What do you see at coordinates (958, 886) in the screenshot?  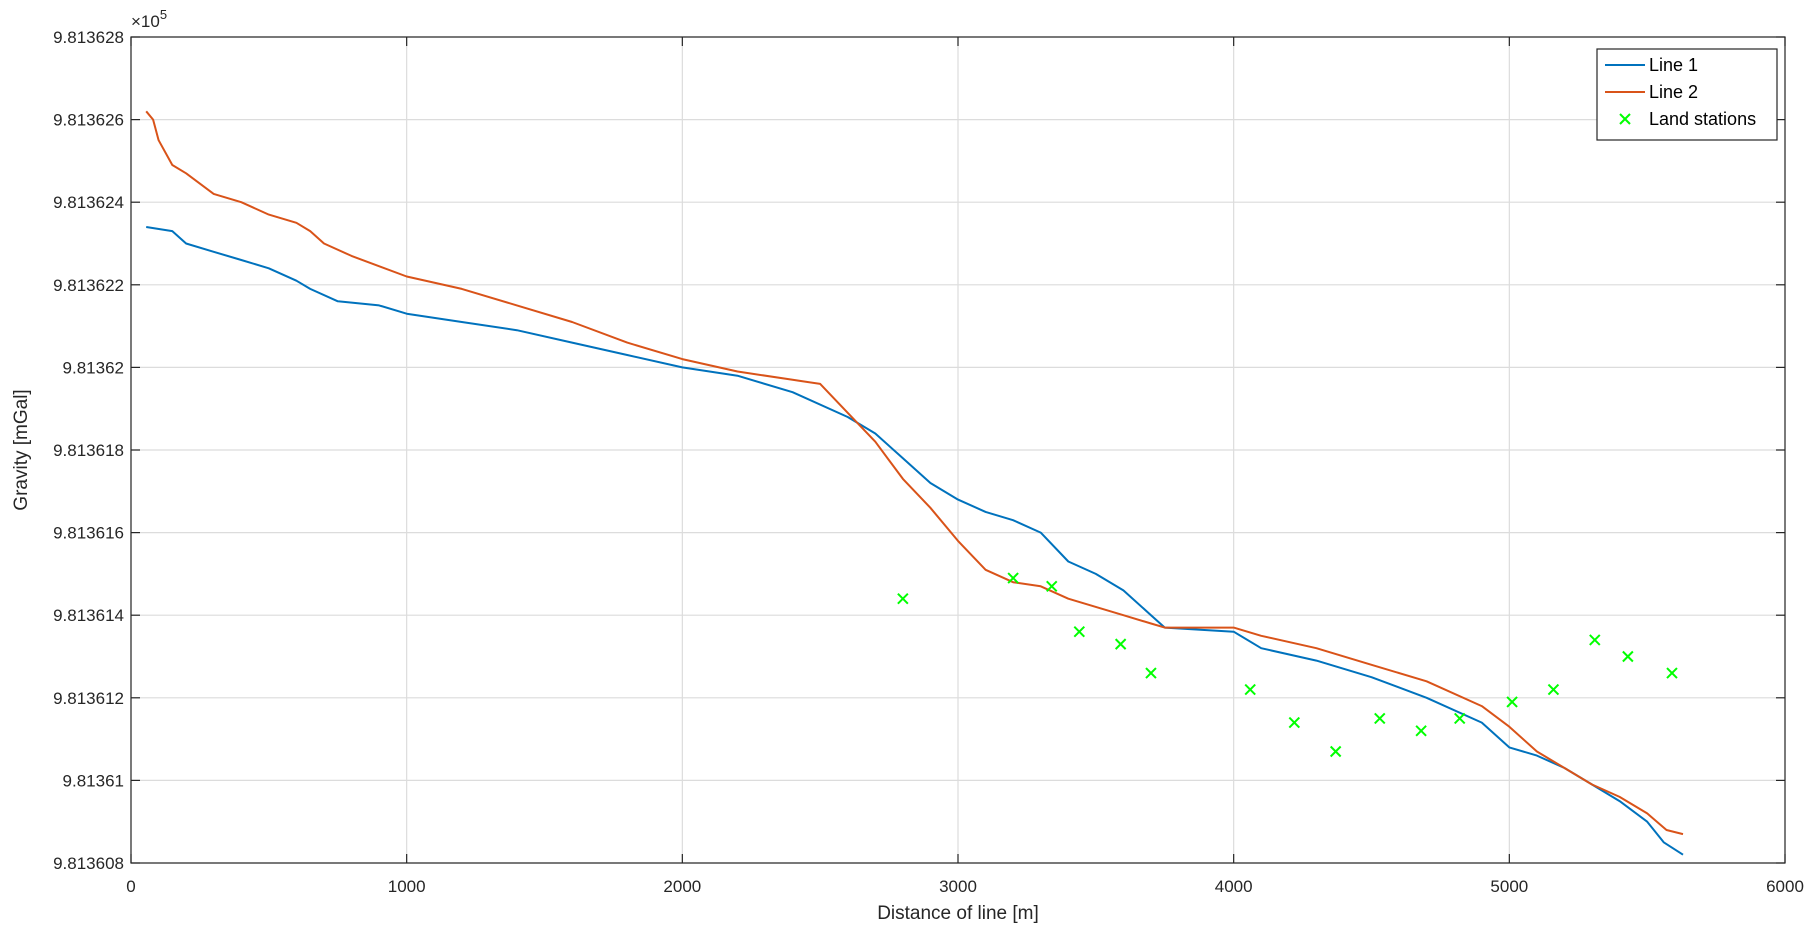 I see `x-tick-label: 3000` at bounding box center [958, 886].